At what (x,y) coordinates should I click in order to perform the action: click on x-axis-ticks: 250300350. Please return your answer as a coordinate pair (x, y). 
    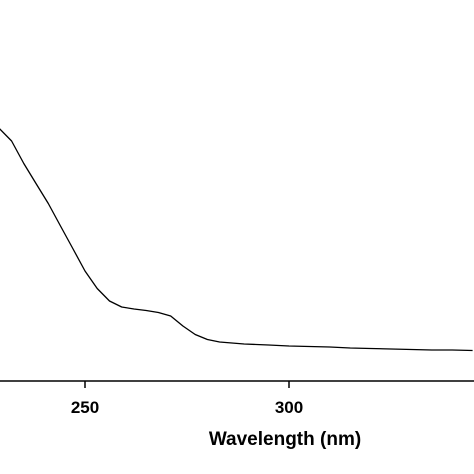
    Looking at the image, I should click on (187, 399).